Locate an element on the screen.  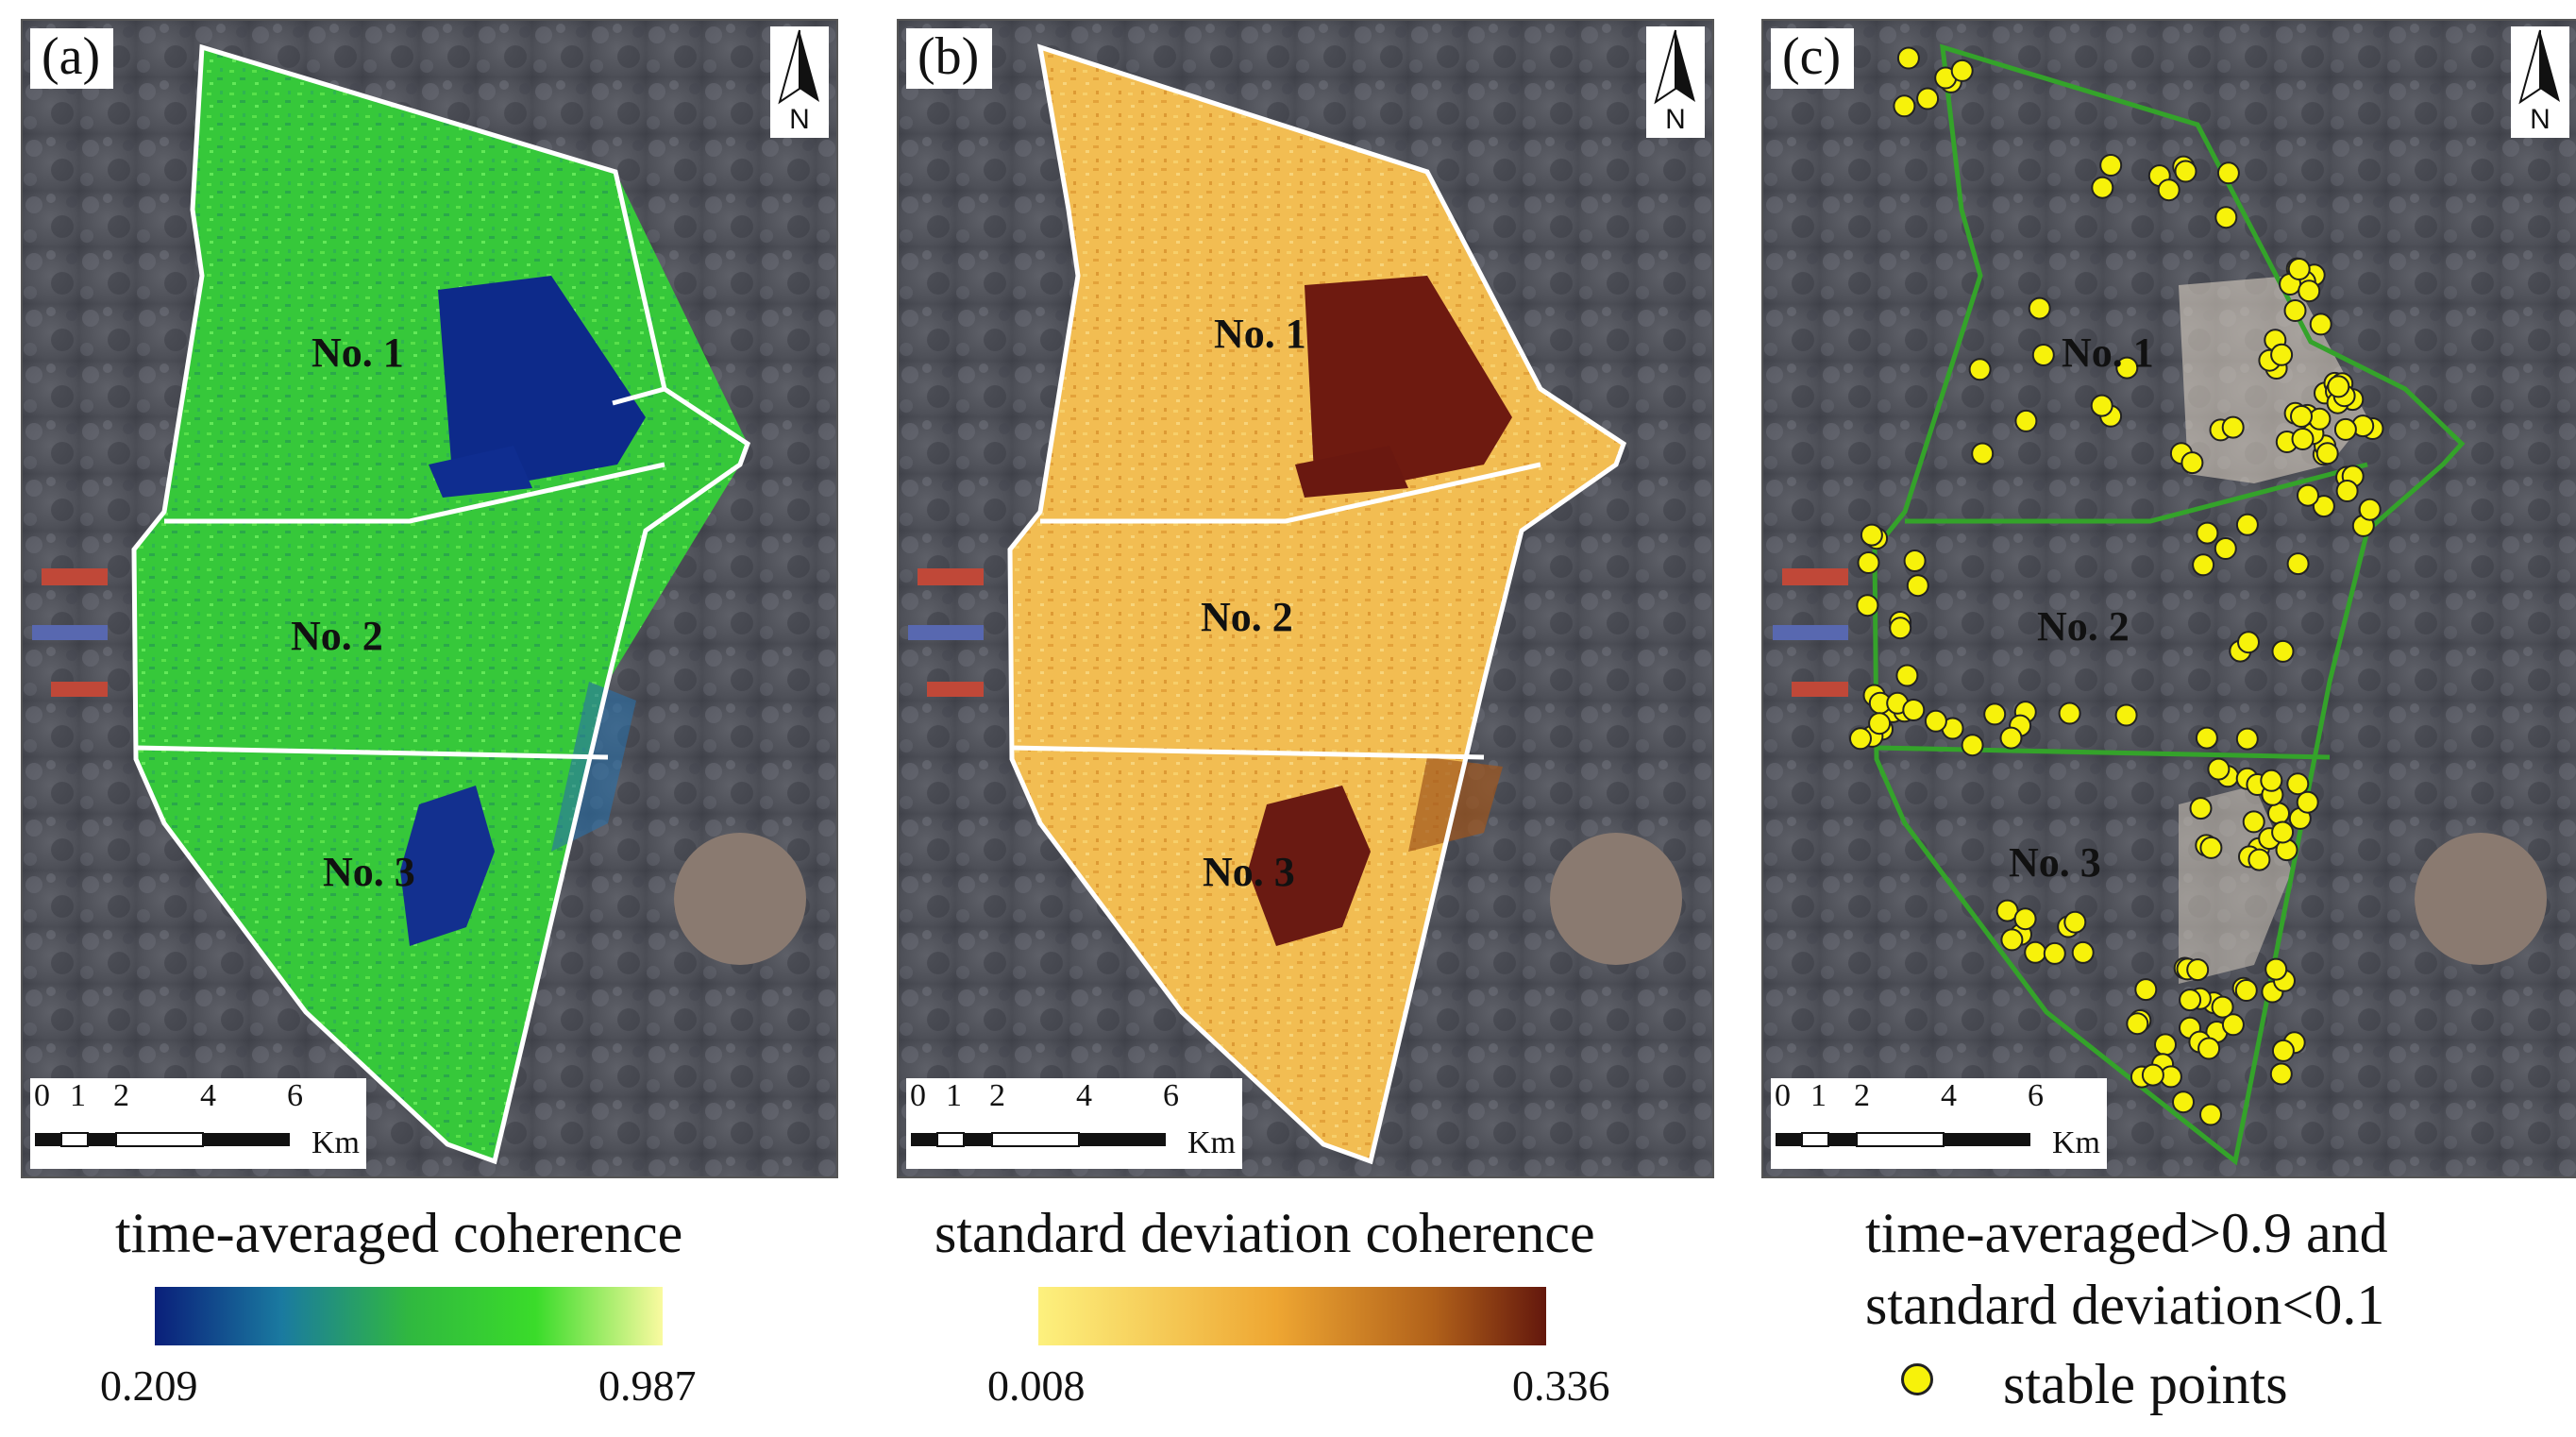
north-arrow: N is located at coordinates (2540, 82).